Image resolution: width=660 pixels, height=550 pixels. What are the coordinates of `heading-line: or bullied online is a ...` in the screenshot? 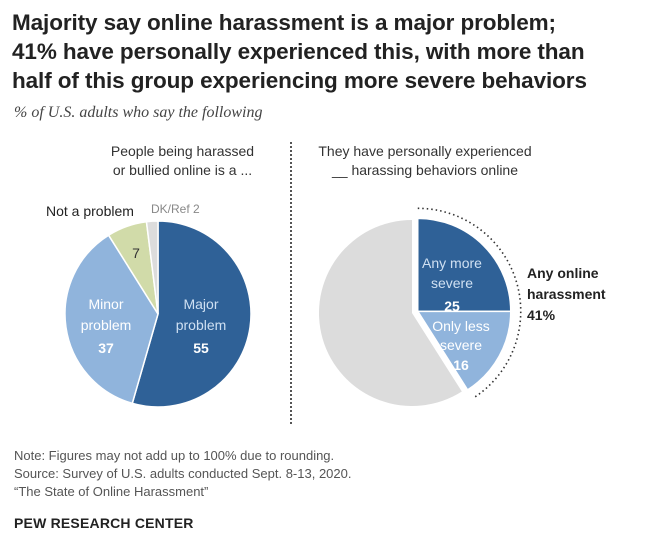 It's located at (182, 170).